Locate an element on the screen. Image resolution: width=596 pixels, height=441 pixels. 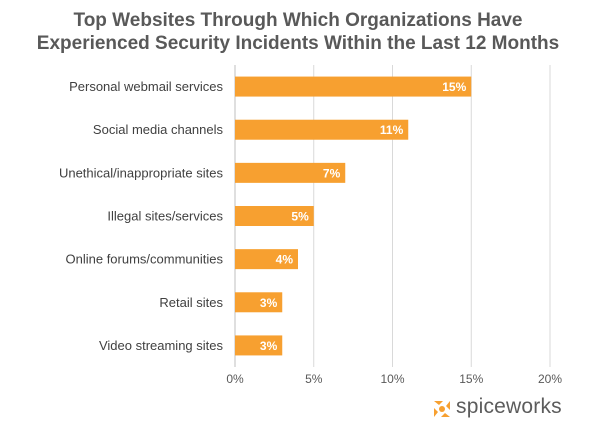
category-label-0: Personal webmail services is located at coordinates (146, 86).